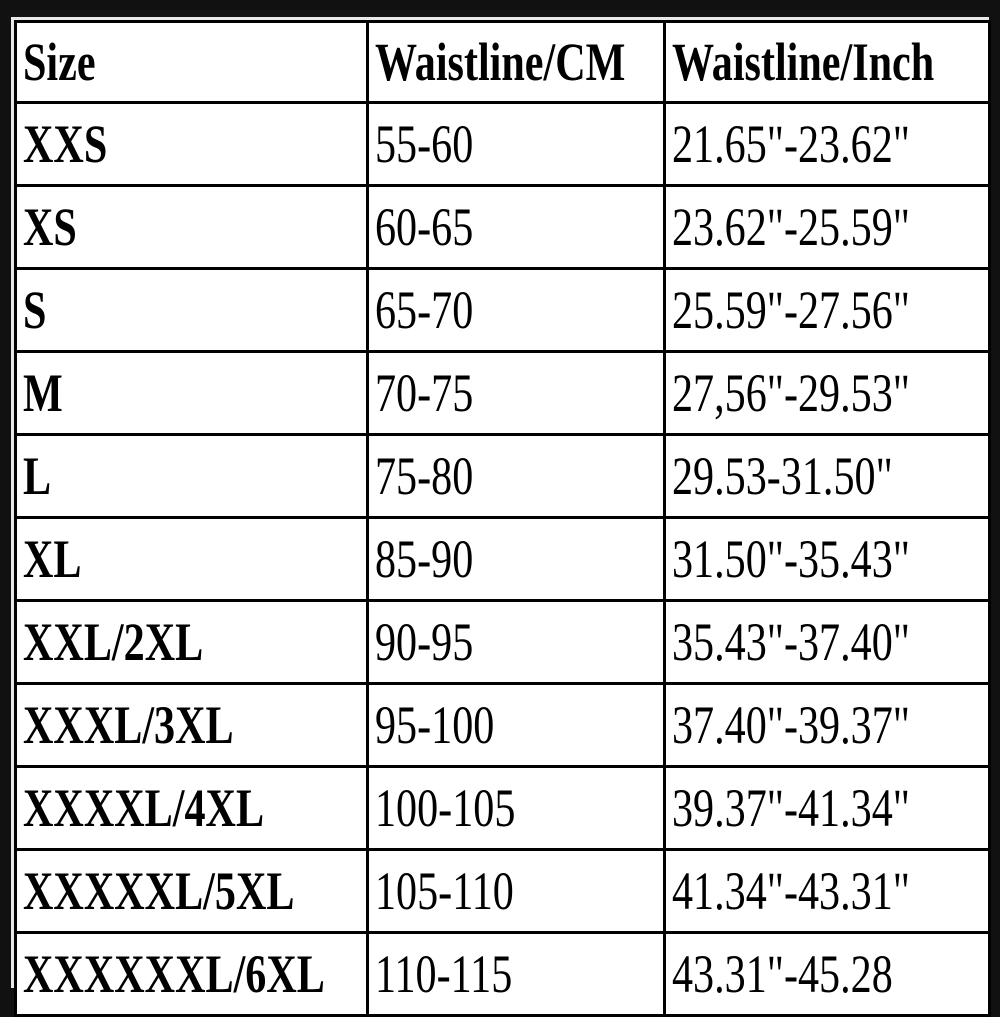 The height and width of the screenshot is (1017, 1000). Describe the element at coordinates (50, 227) in the screenshot. I see `size-cell: XS` at that location.